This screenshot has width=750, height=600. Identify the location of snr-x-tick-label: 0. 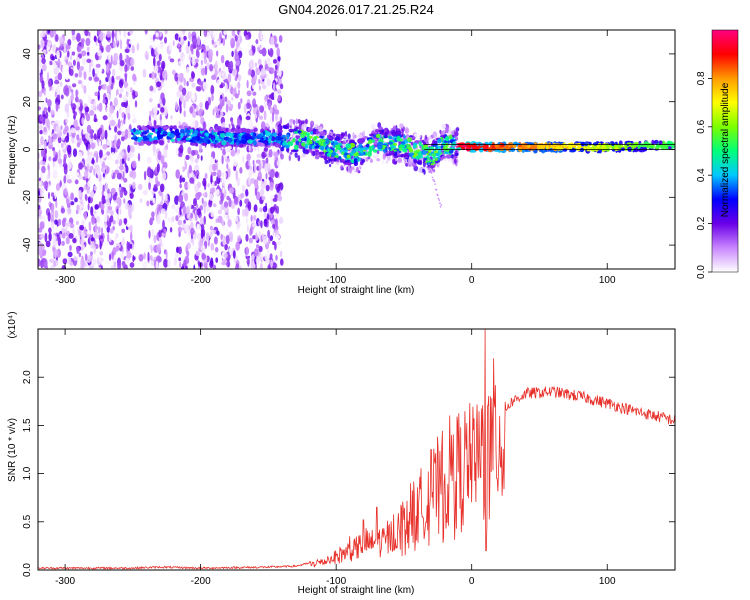
(472, 581).